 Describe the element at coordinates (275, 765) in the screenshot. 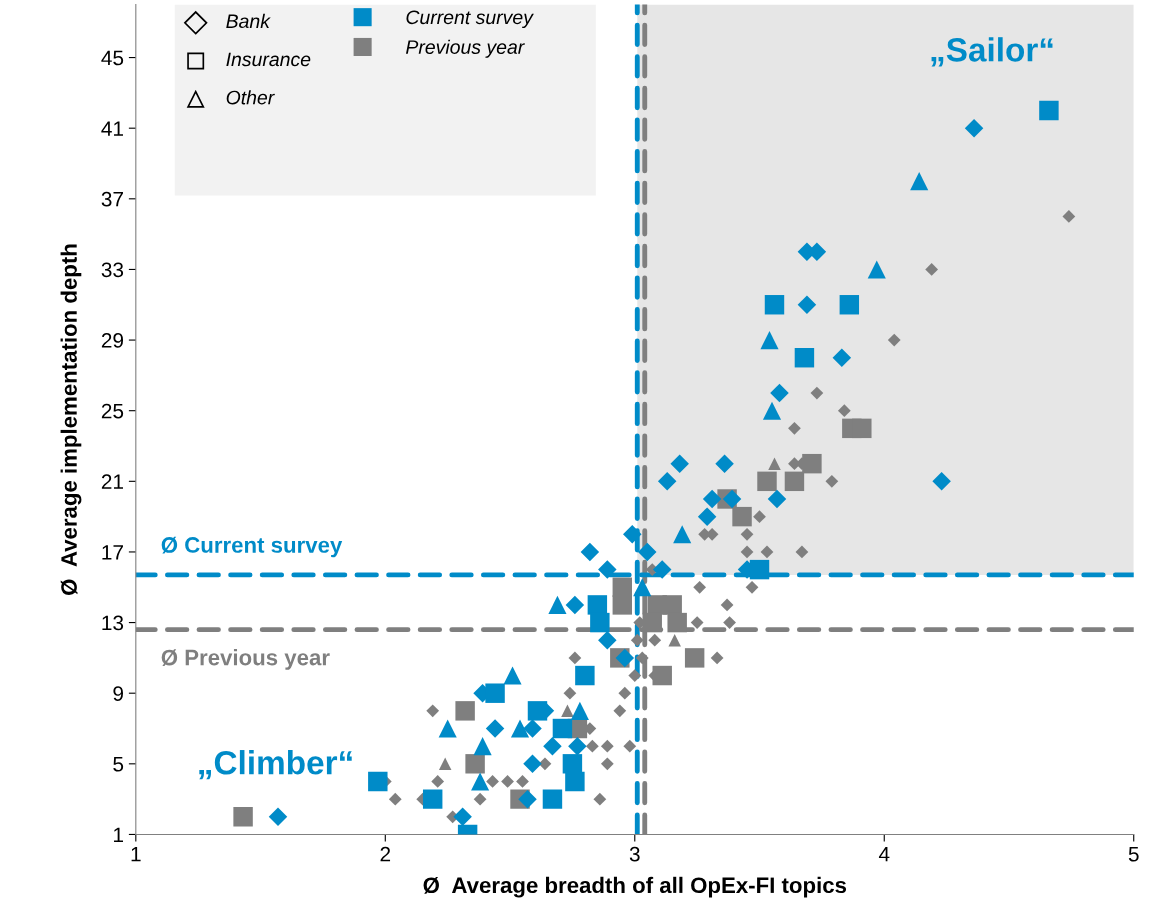

I see `annotation: „Climber“` at that location.